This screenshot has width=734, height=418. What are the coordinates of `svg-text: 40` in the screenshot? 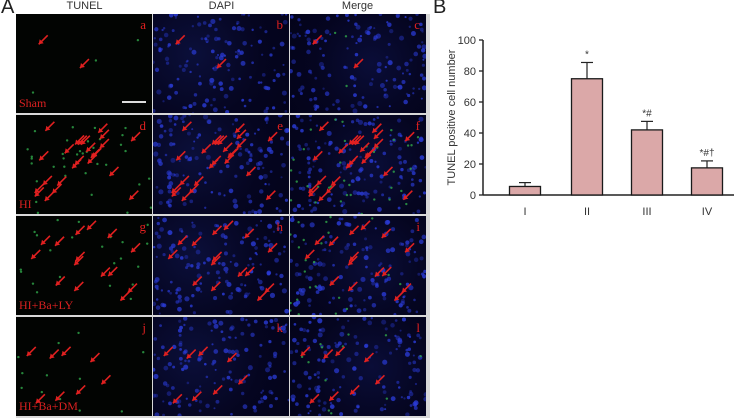 It's located at (470, 134).